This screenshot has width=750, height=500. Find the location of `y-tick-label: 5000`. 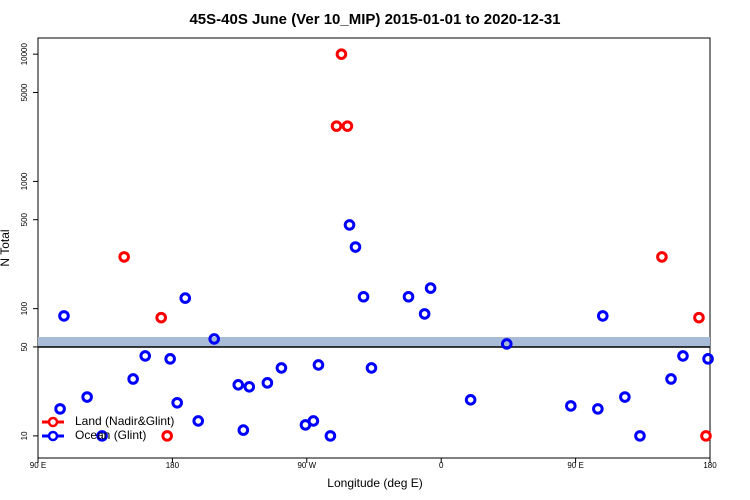

y-tick-label: 5000 is located at coordinates (24, 92).